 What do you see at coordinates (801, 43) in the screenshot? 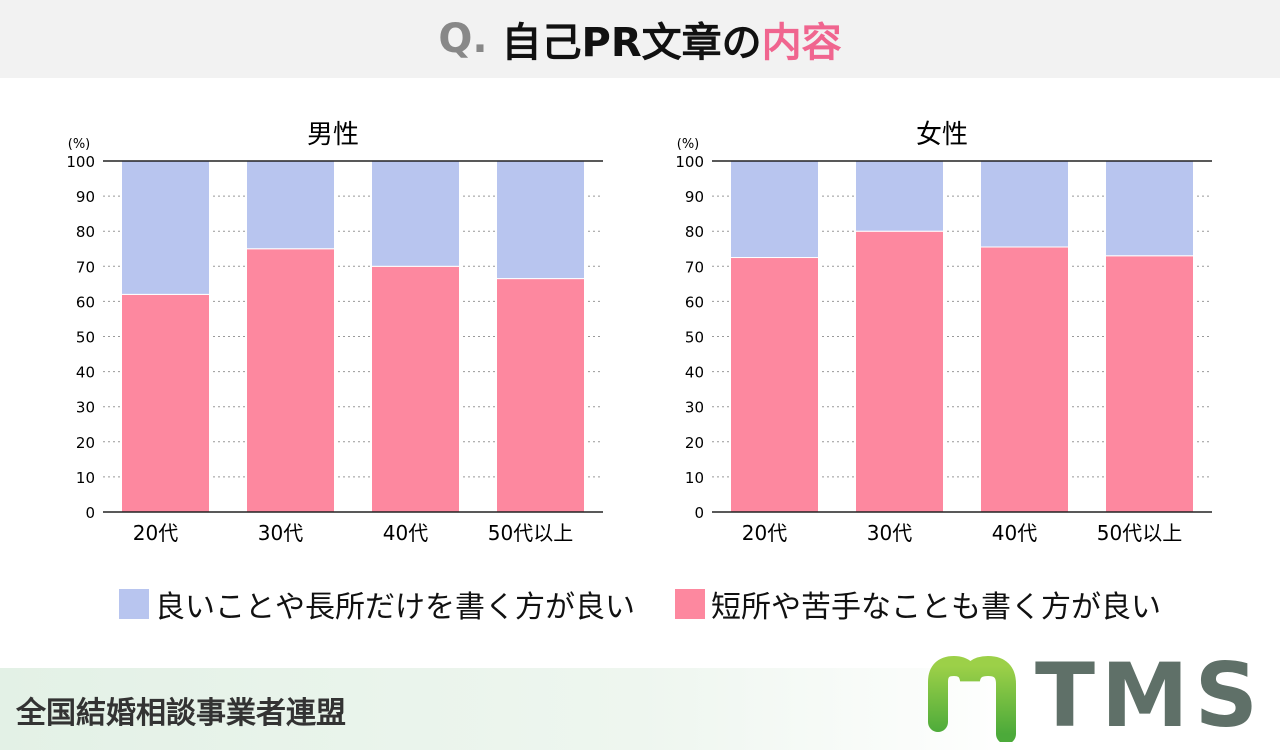
I see `title-highlight: 内容` at bounding box center [801, 43].